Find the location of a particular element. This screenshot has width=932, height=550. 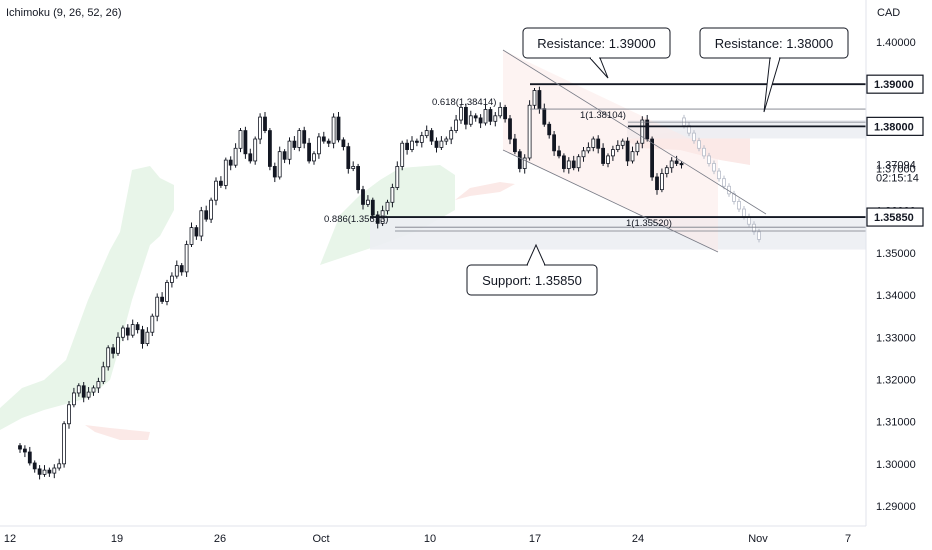

price-tag-text: 1.39000 is located at coordinates (894, 85).